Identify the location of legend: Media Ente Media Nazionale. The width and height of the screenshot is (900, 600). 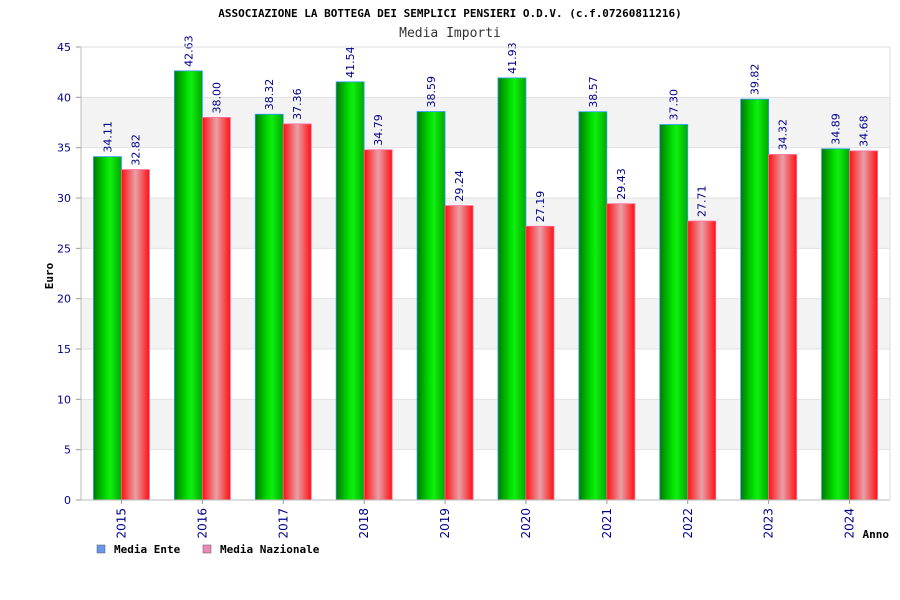
(208, 549).